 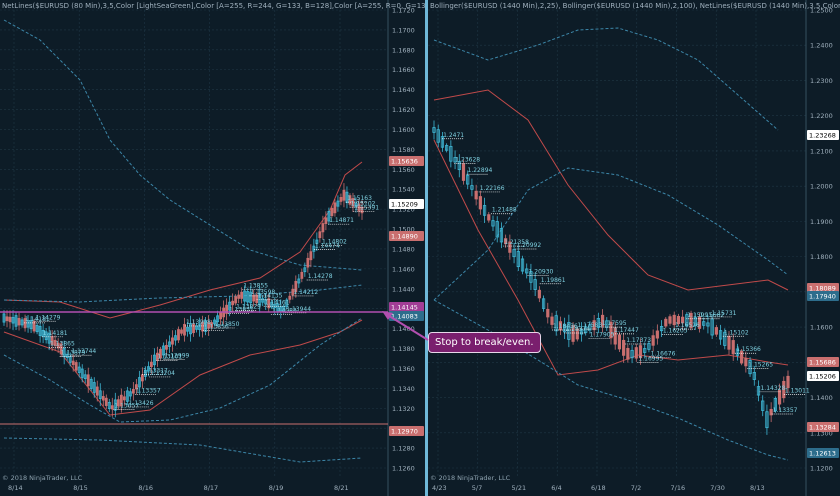 What do you see at coordinates (821, 46) in the screenshot?
I see `price-axis-label: 1.2400` at bounding box center [821, 46].